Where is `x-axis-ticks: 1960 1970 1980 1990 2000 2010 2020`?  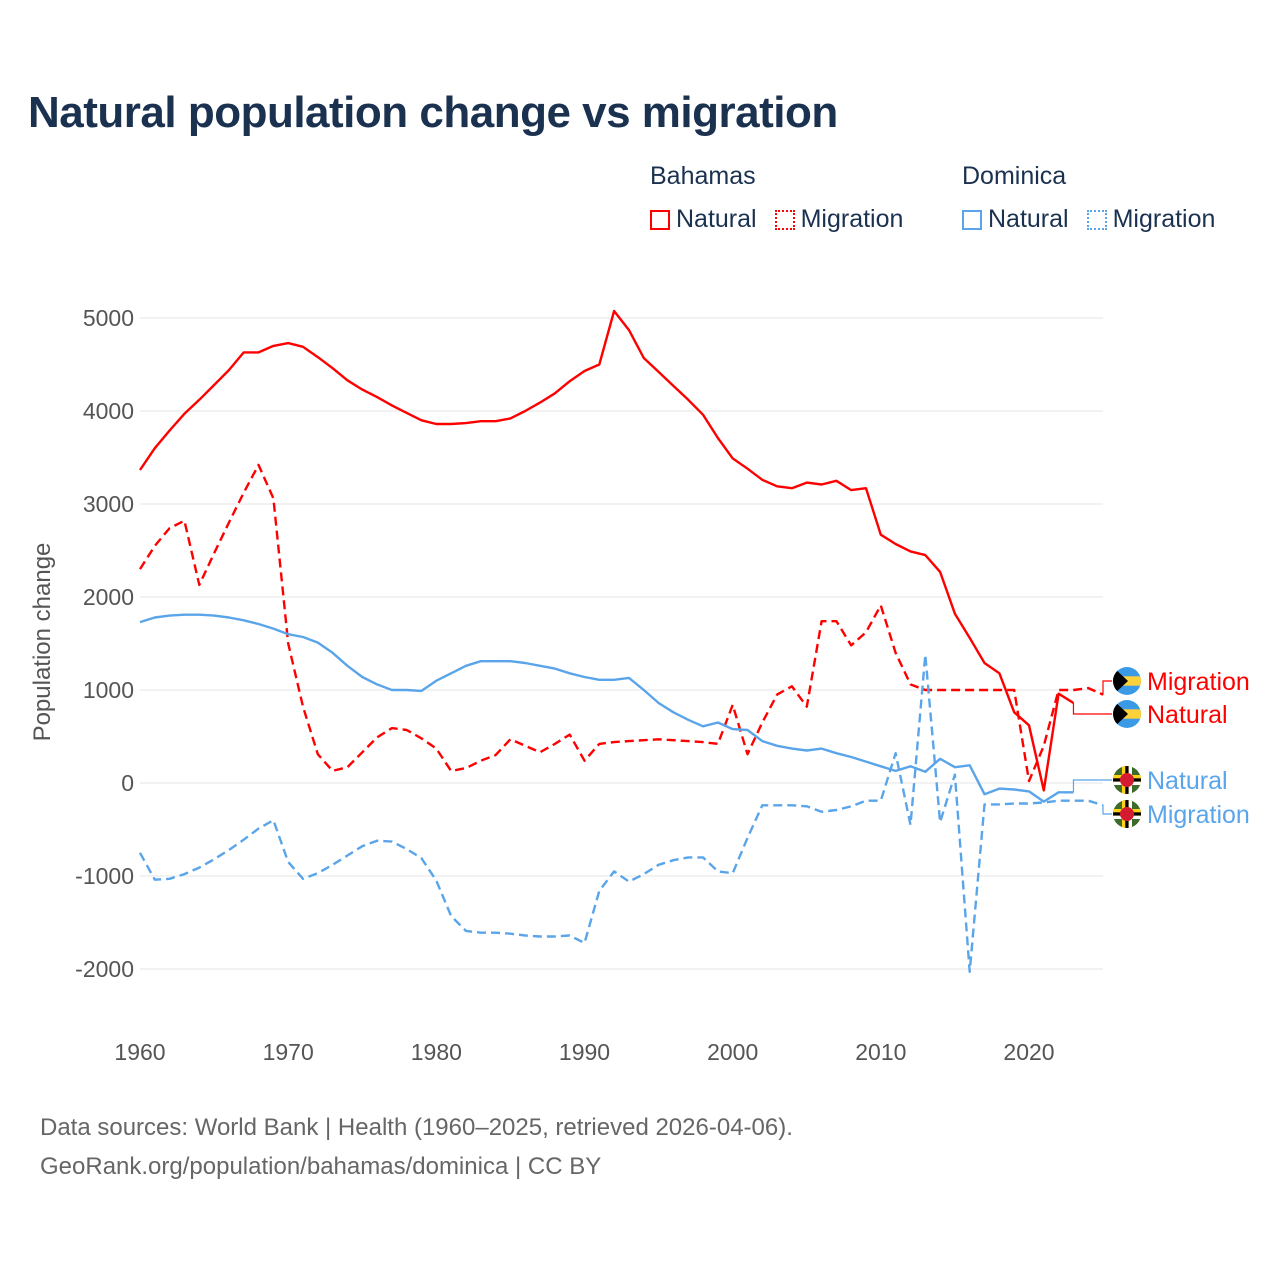
x-axis-ticks: 1960 1970 1980 1990 2000 2010 2020 is located at coordinates (584, 1052).